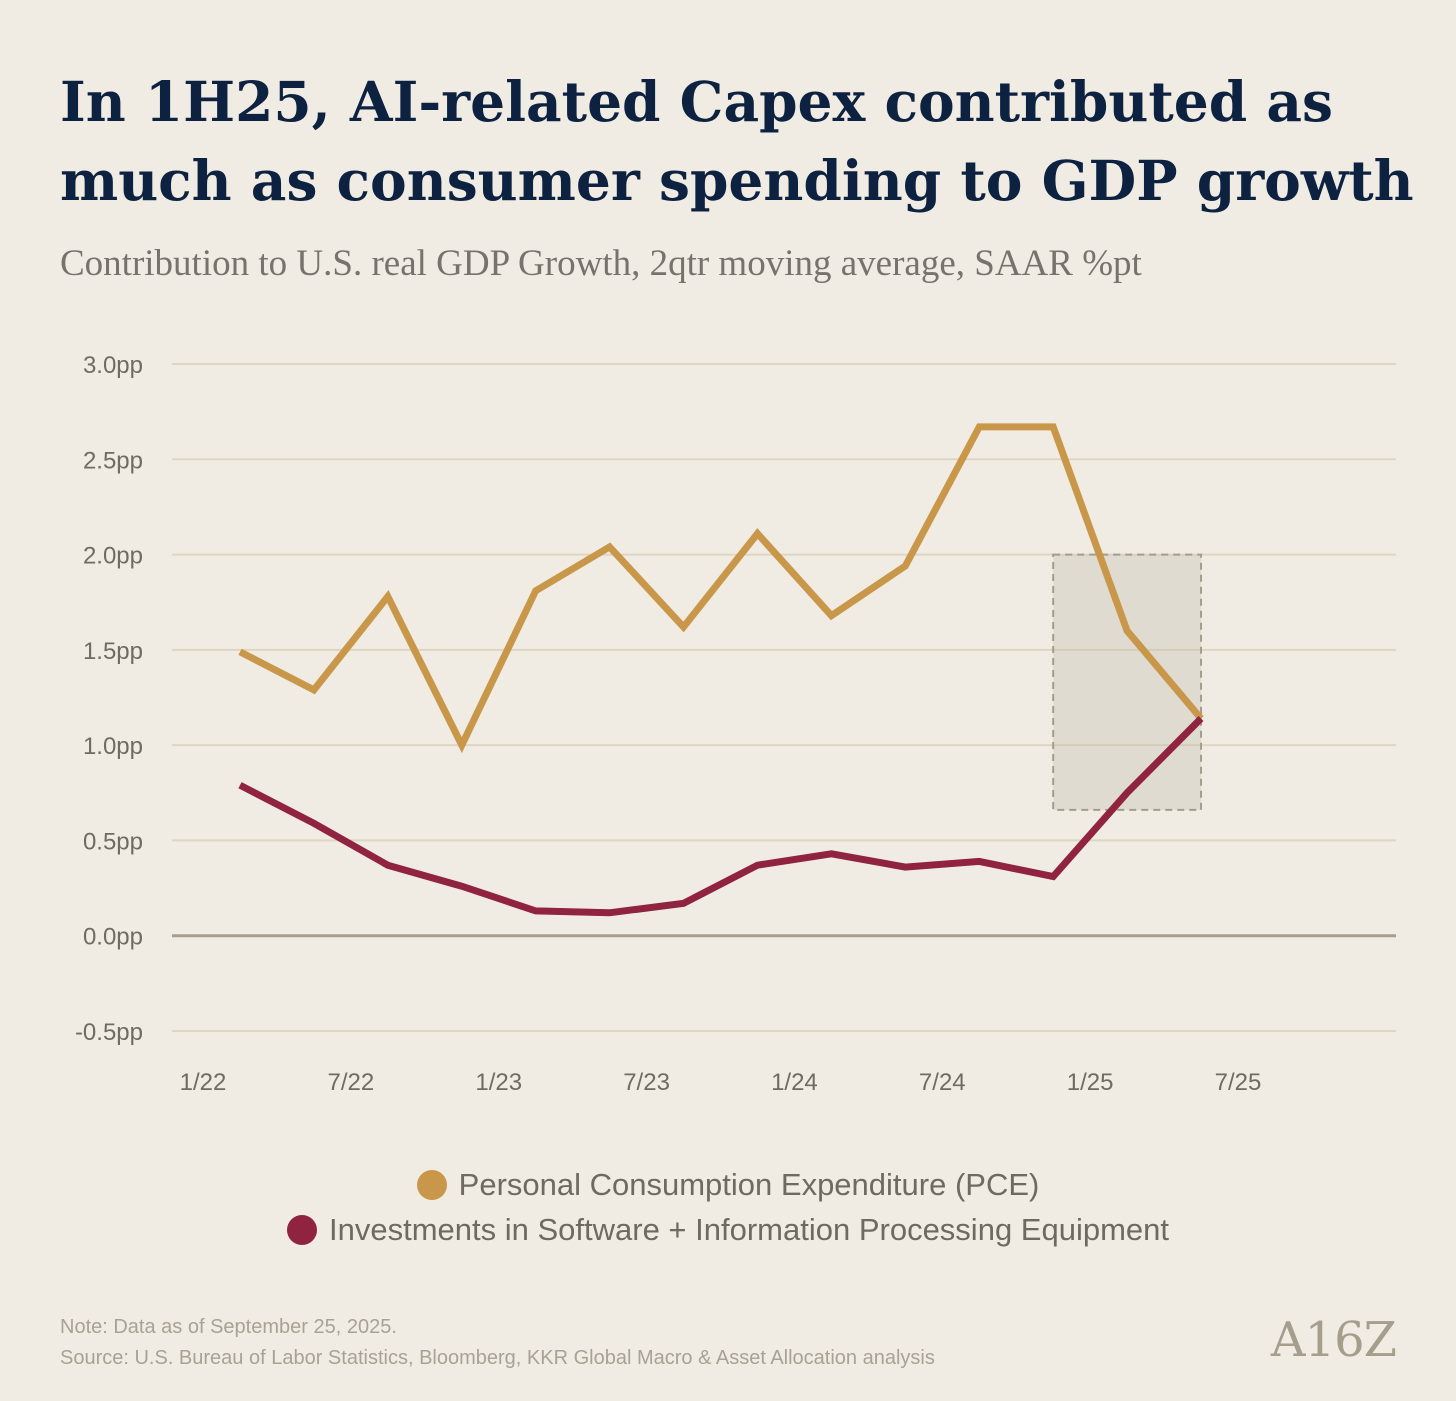  I want to click on x-tick-label: 7/23, so click(646, 1082).